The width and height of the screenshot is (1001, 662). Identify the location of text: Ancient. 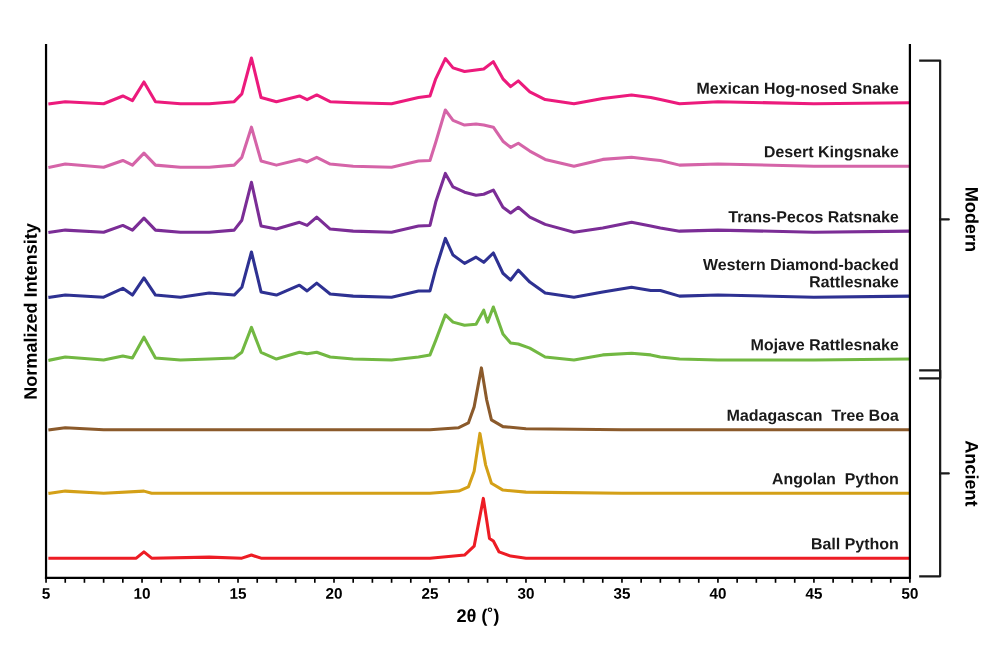
(972, 473).